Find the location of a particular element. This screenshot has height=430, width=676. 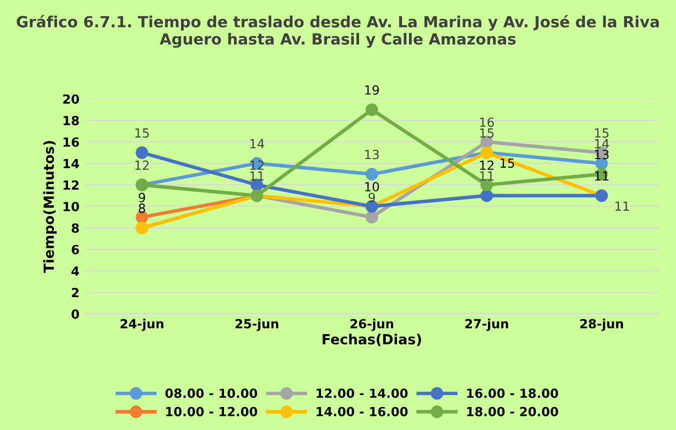

legend-label: 12.00 - 14.00 is located at coordinates (362, 393).